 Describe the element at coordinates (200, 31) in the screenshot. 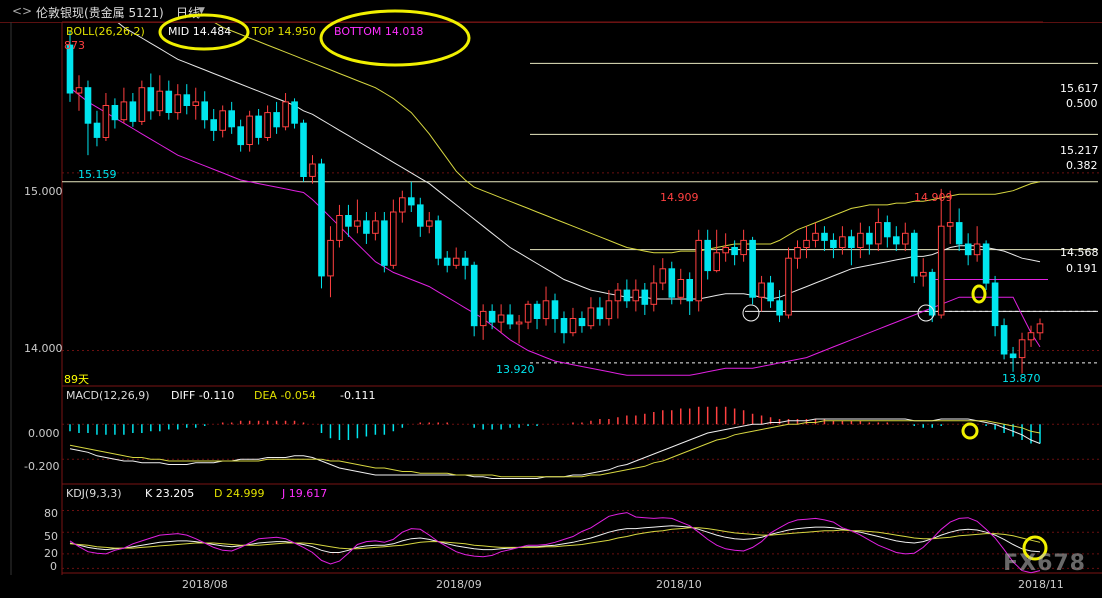

I see `boll-mid: MID 14.484` at that location.